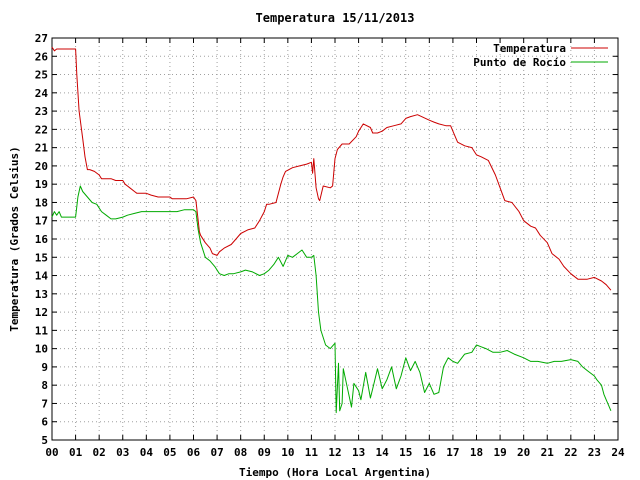  Describe the element at coordinates (76, 452) in the screenshot. I see `x-tick-label: 01` at that location.